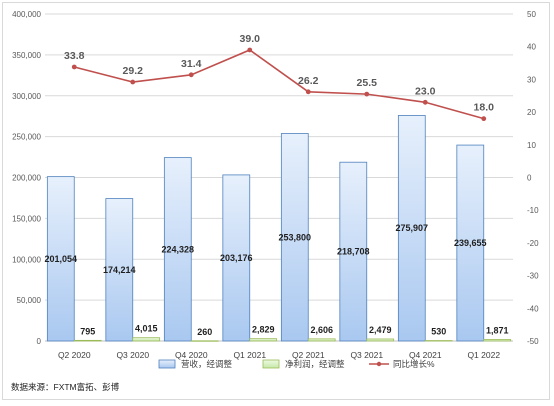  Describe the element at coordinates (531, 14) in the screenshot. I see `right-tick-label: 50` at that location.